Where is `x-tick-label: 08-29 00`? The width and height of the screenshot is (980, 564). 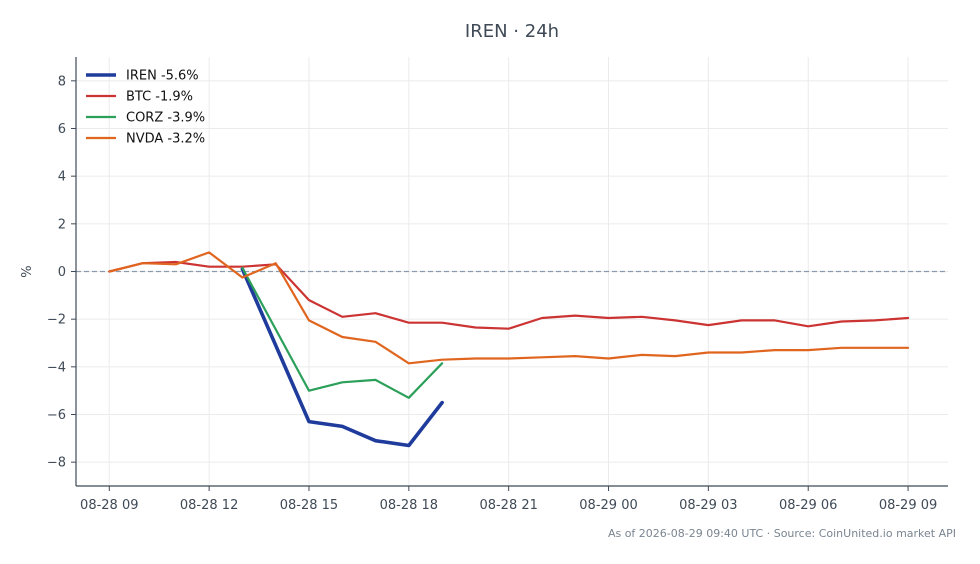 x-tick-label: 08-29 00 is located at coordinates (608, 505).